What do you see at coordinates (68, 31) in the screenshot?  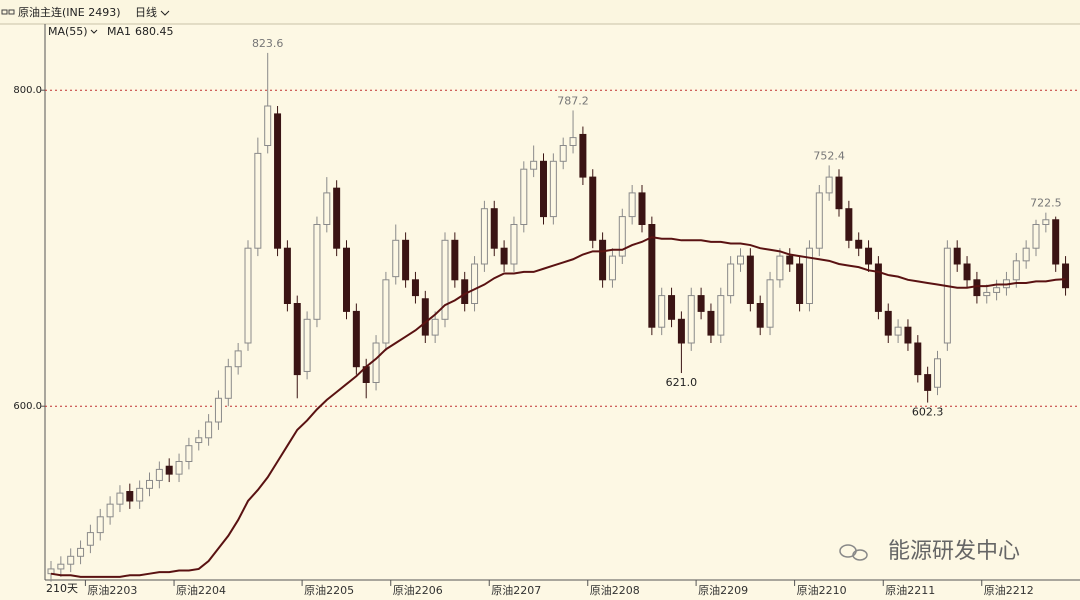 I see `indicator-label: MA(55)` at bounding box center [68, 31].